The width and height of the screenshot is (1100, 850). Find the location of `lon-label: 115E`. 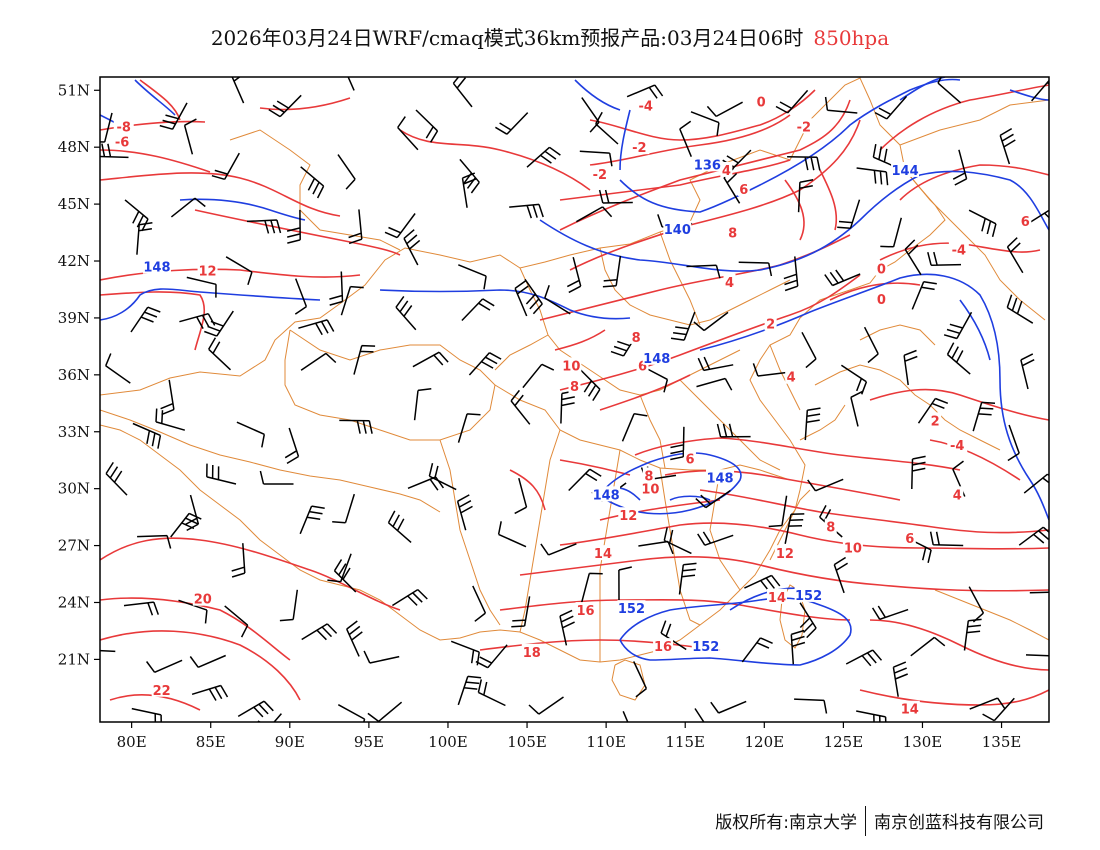

lon-label: 115E is located at coordinates (685, 742).